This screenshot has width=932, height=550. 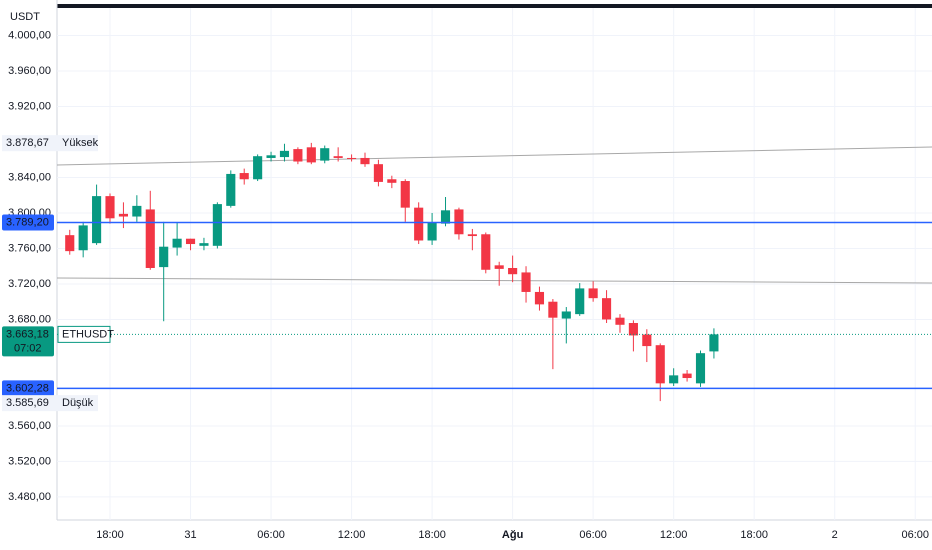 What do you see at coordinates (29, 426) in the screenshot?
I see `y-tick-label: 3.560,00` at bounding box center [29, 426].